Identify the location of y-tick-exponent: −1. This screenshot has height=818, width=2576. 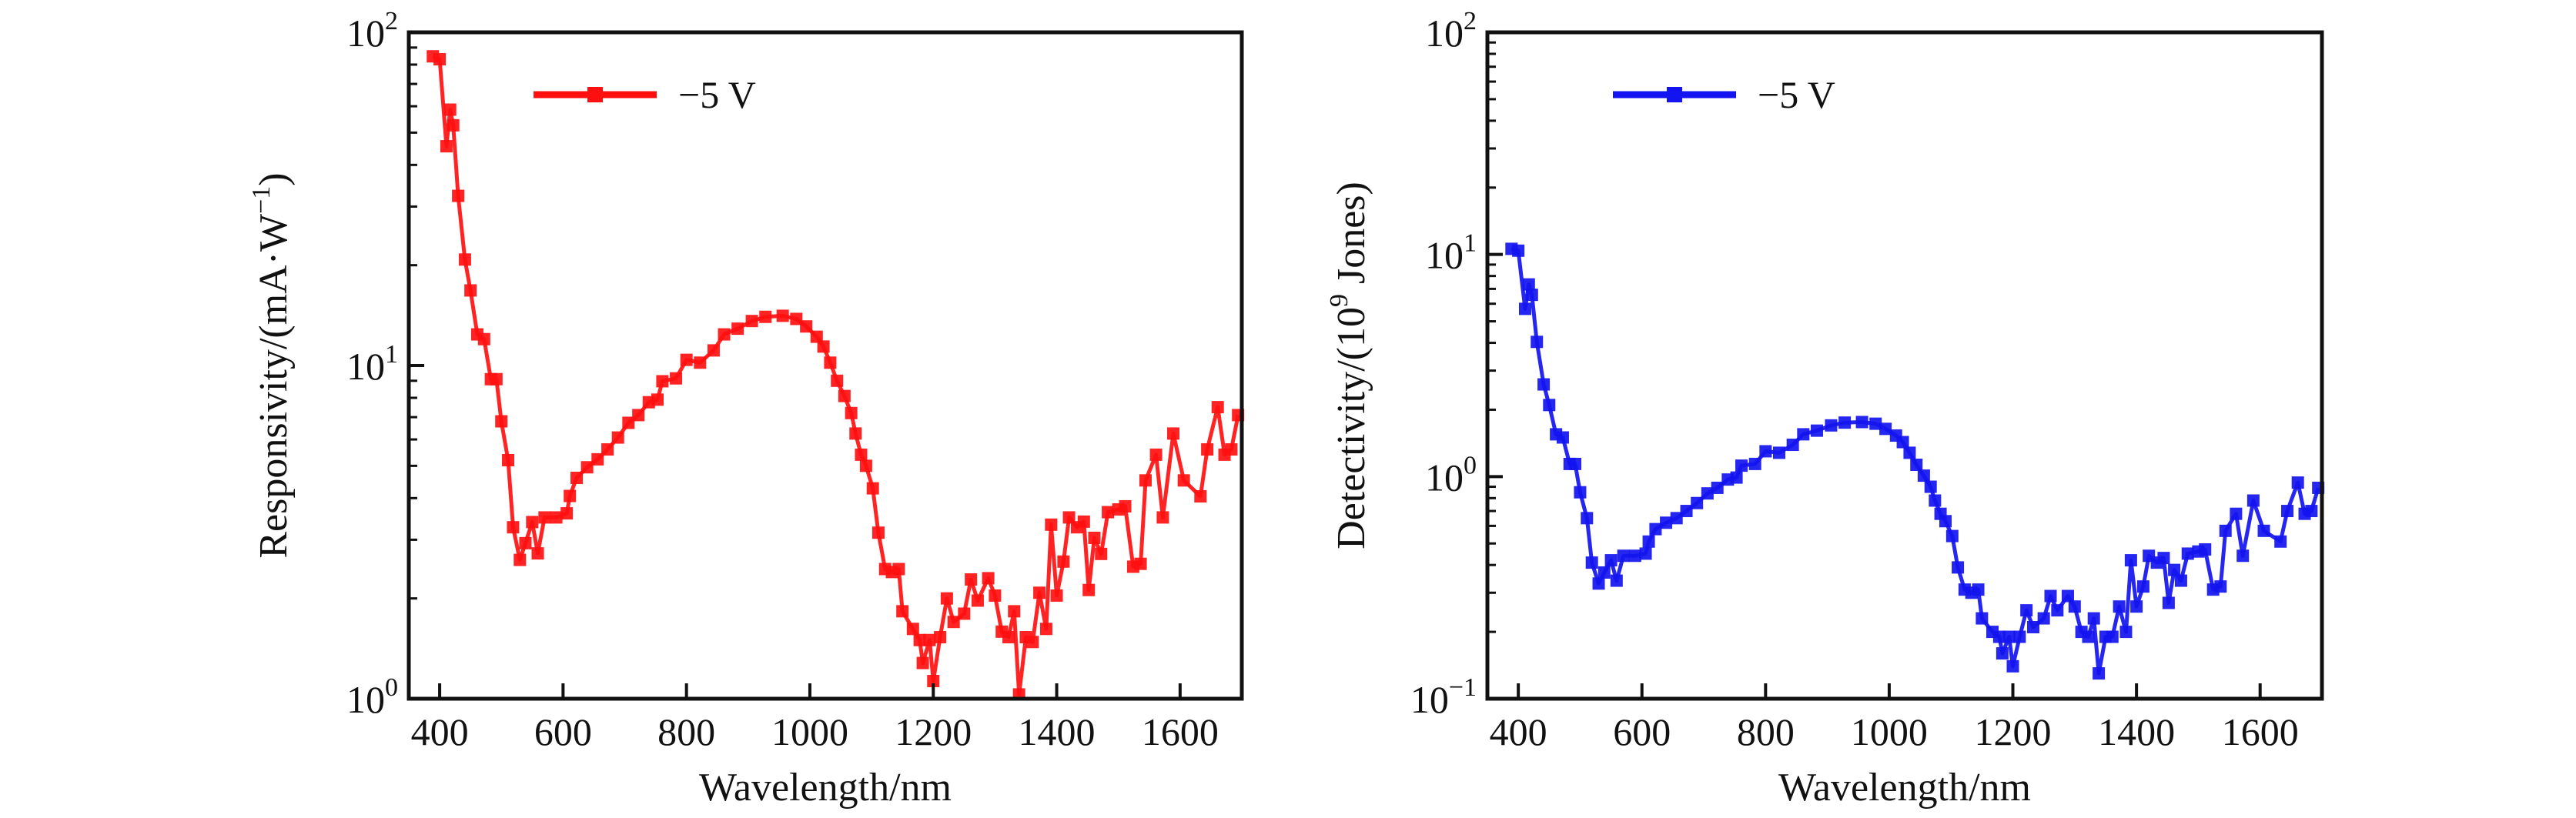
(1463, 688).